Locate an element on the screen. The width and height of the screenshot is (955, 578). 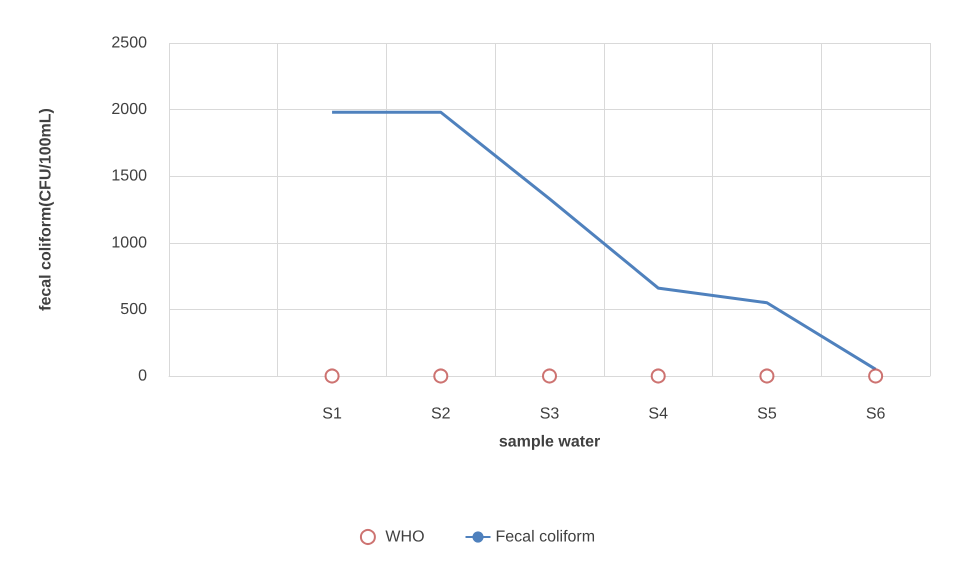
x-tick-label: S2 is located at coordinates (440, 414).